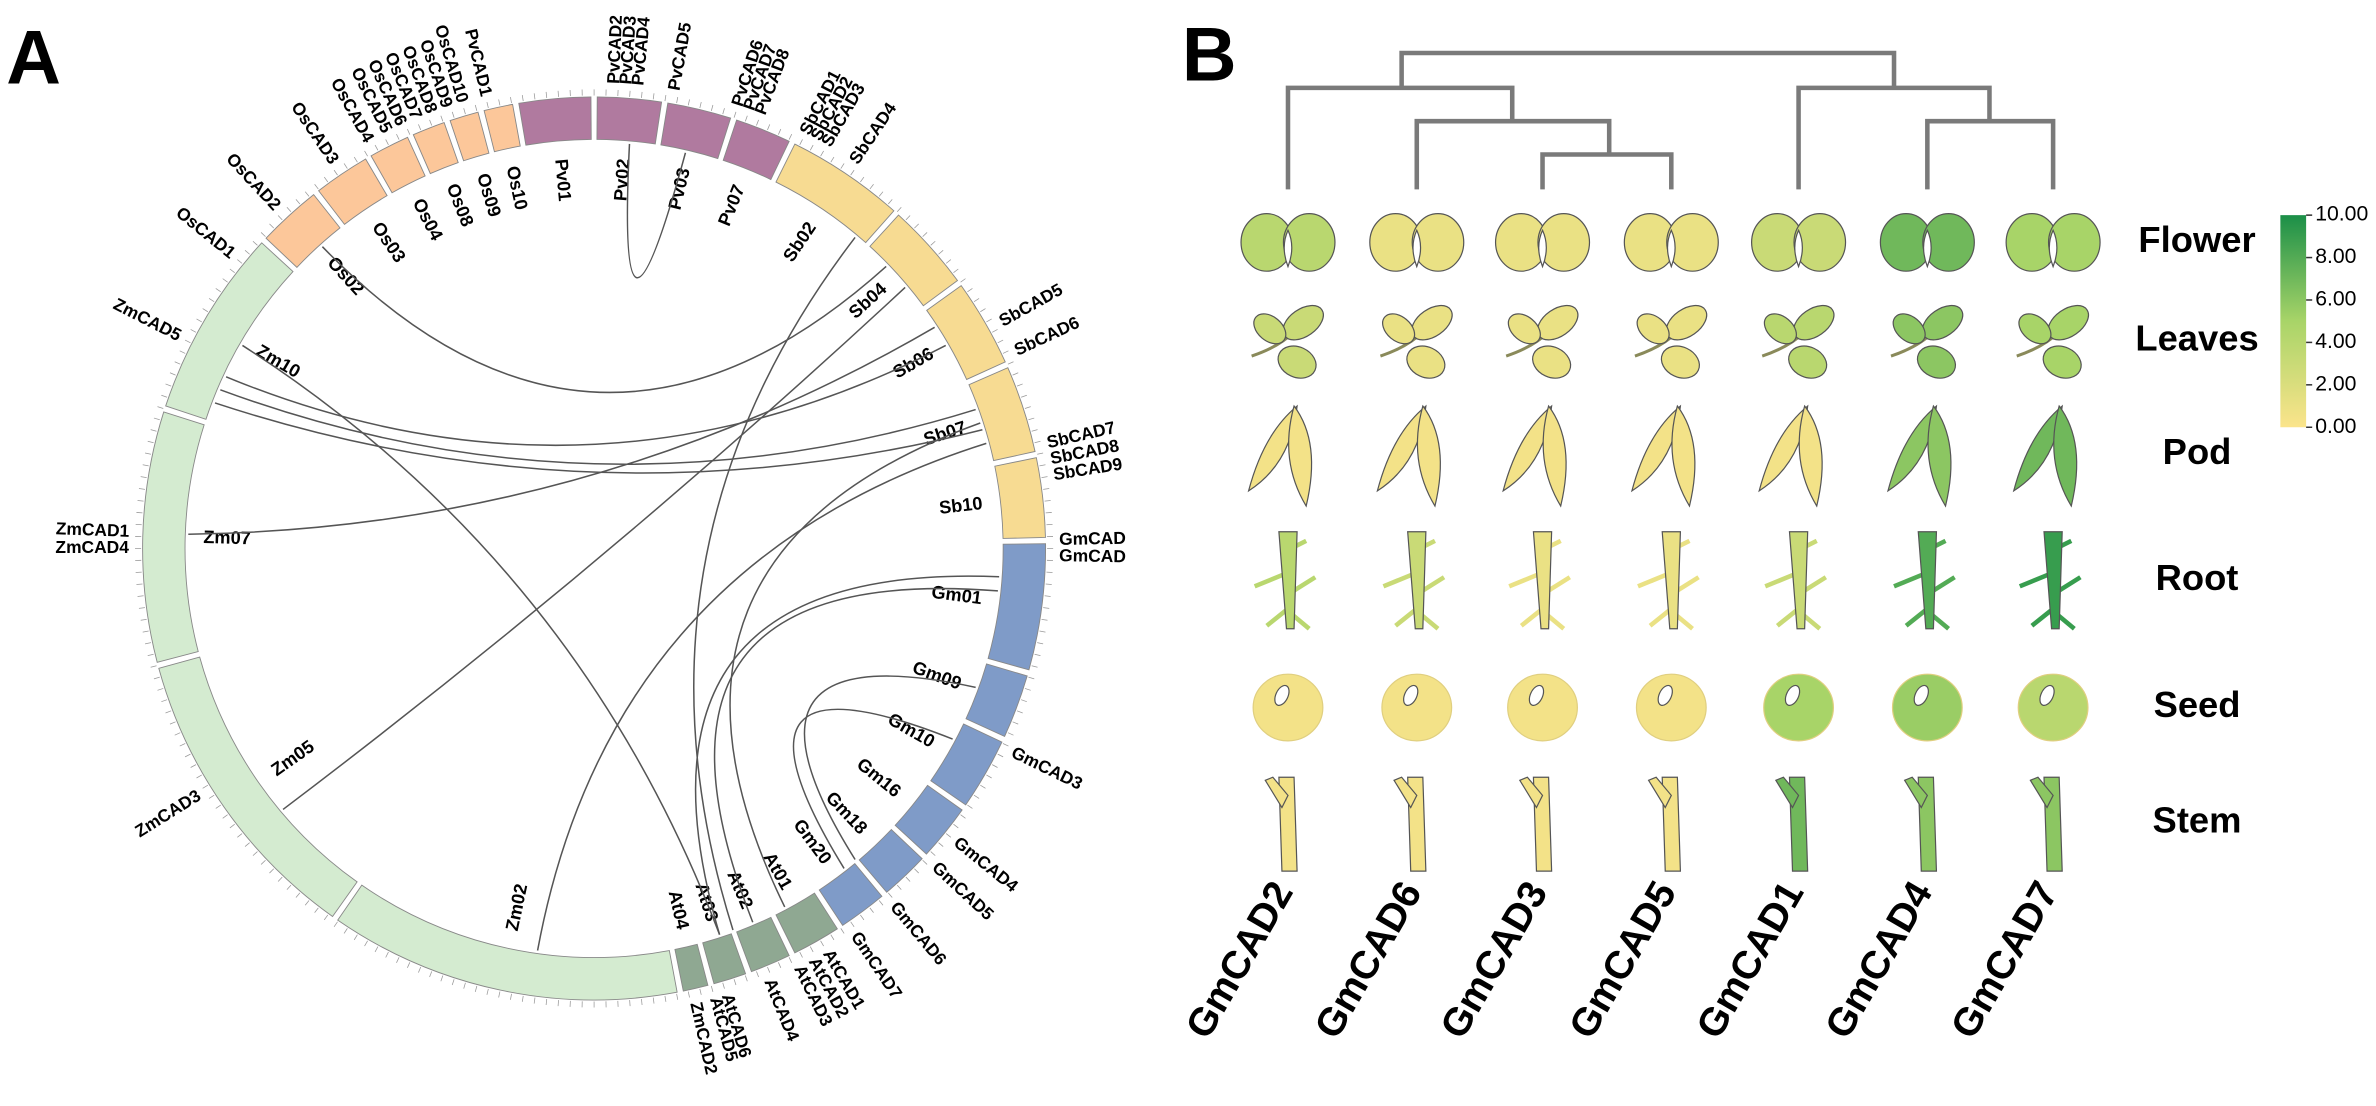  Describe the element at coordinates (2197, 577) in the screenshot. I see `row-label: Root` at that location.